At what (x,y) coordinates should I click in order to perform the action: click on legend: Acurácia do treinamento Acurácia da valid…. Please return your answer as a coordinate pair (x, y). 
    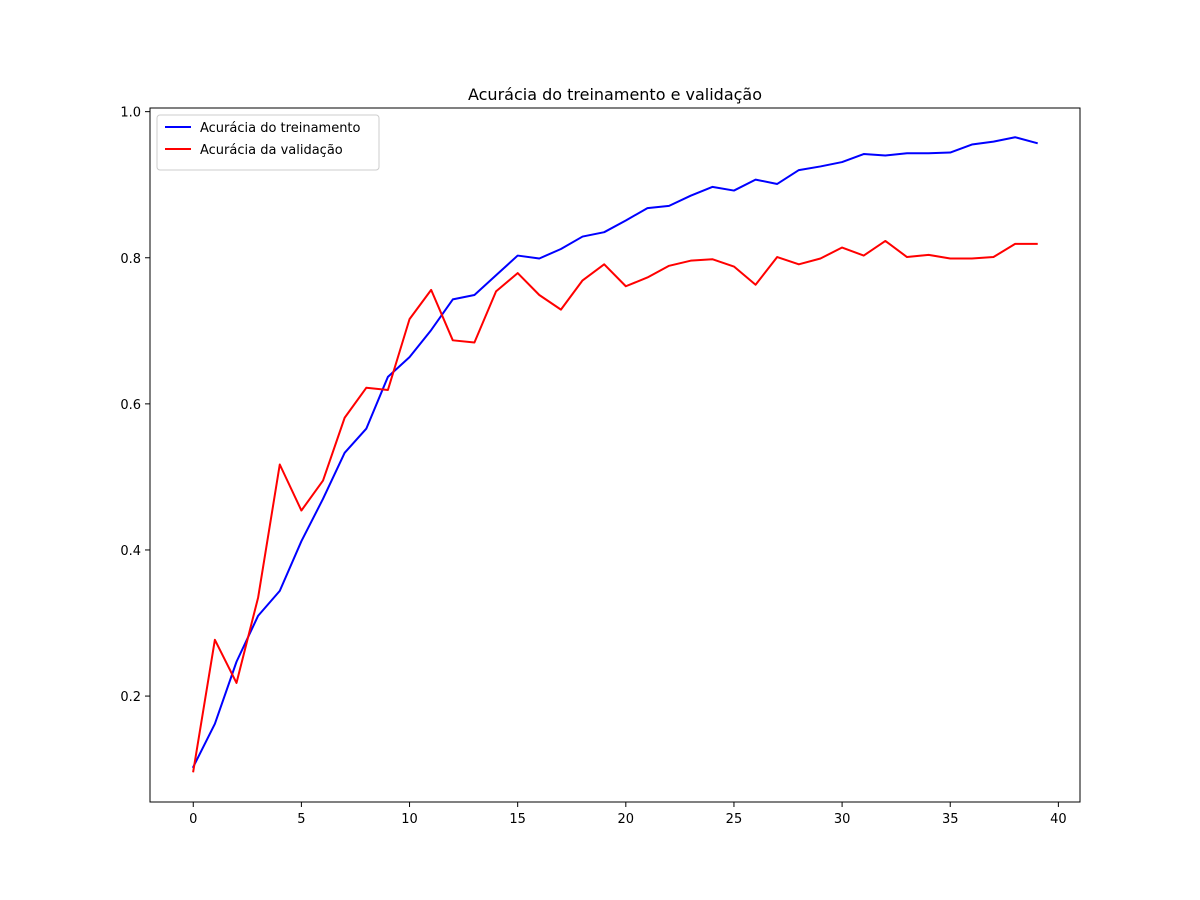
    Looking at the image, I should click on (268, 142).